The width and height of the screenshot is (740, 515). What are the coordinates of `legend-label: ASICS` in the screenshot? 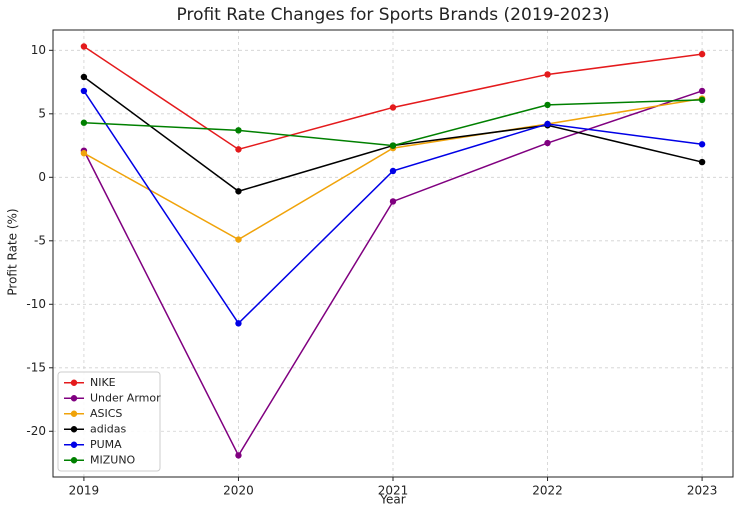 It's located at (106, 413).